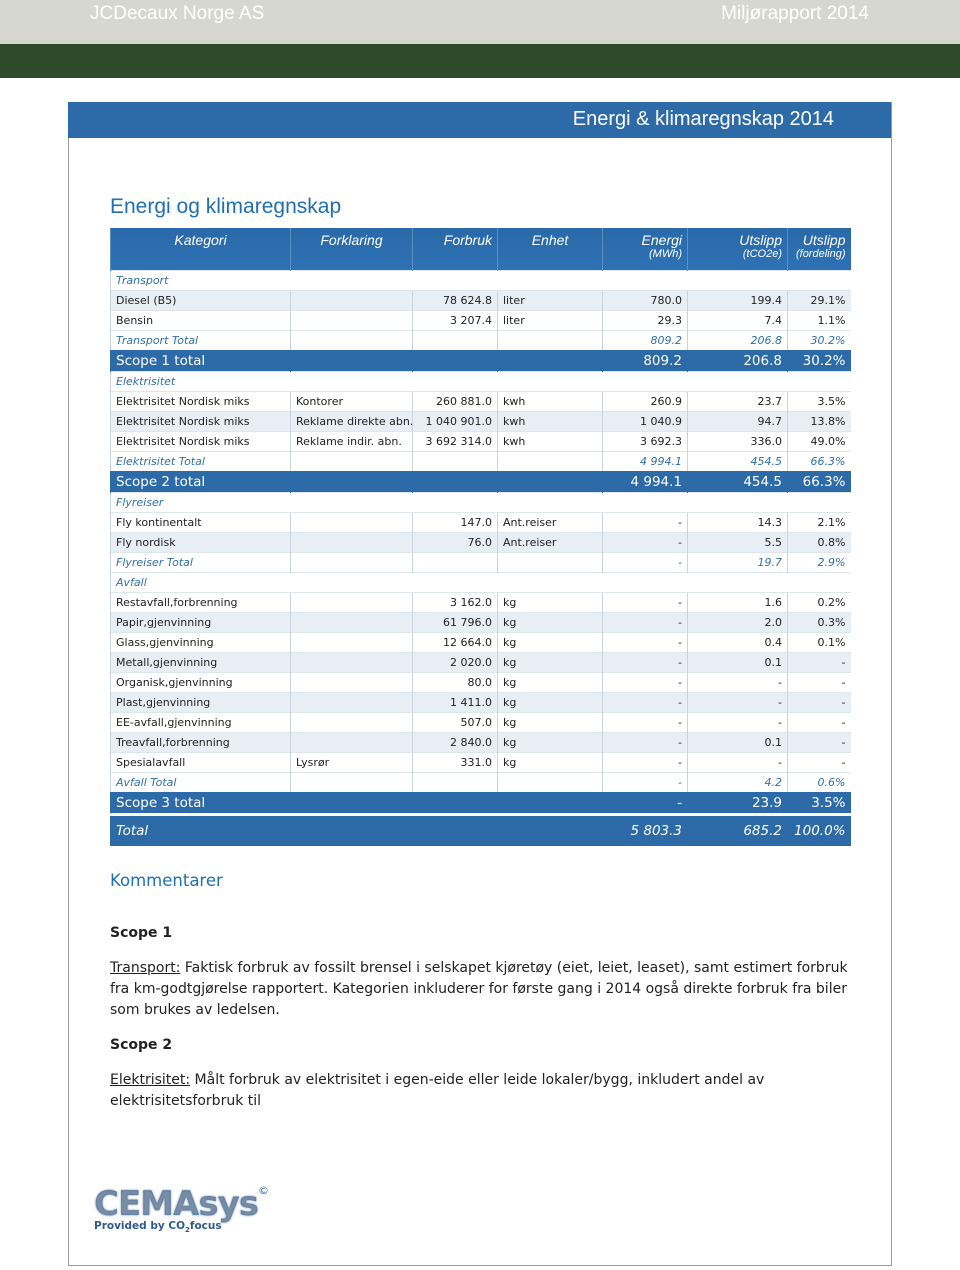  What do you see at coordinates (141, 933) in the screenshot?
I see `comment-title: Scope 1` at bounding box center [141, 933].